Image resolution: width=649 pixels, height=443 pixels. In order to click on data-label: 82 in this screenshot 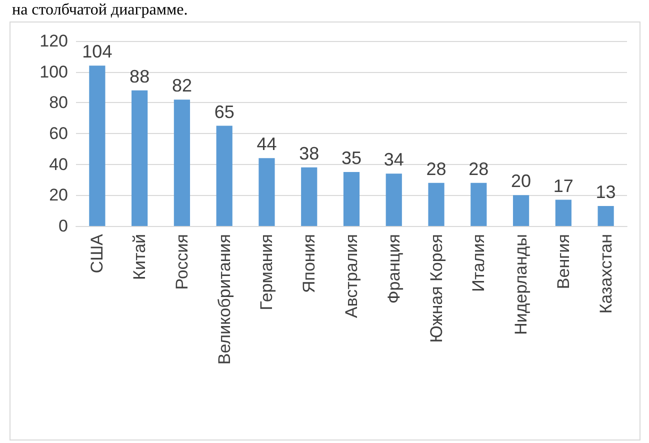, I will do `click(182, 86)`.